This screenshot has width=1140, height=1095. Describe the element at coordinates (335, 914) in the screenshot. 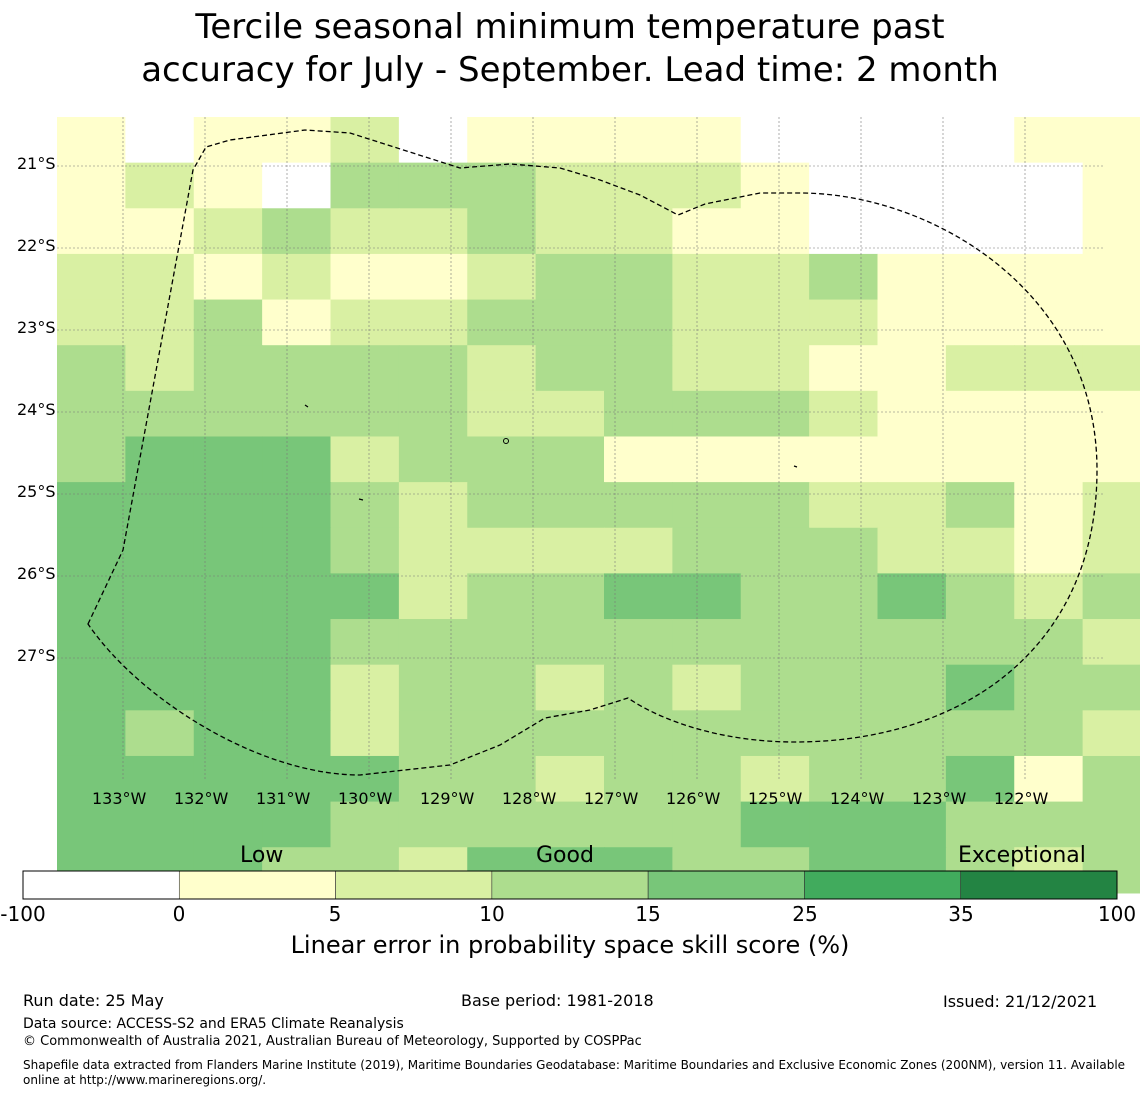

I see `colorbar-tick: 5` at that location.